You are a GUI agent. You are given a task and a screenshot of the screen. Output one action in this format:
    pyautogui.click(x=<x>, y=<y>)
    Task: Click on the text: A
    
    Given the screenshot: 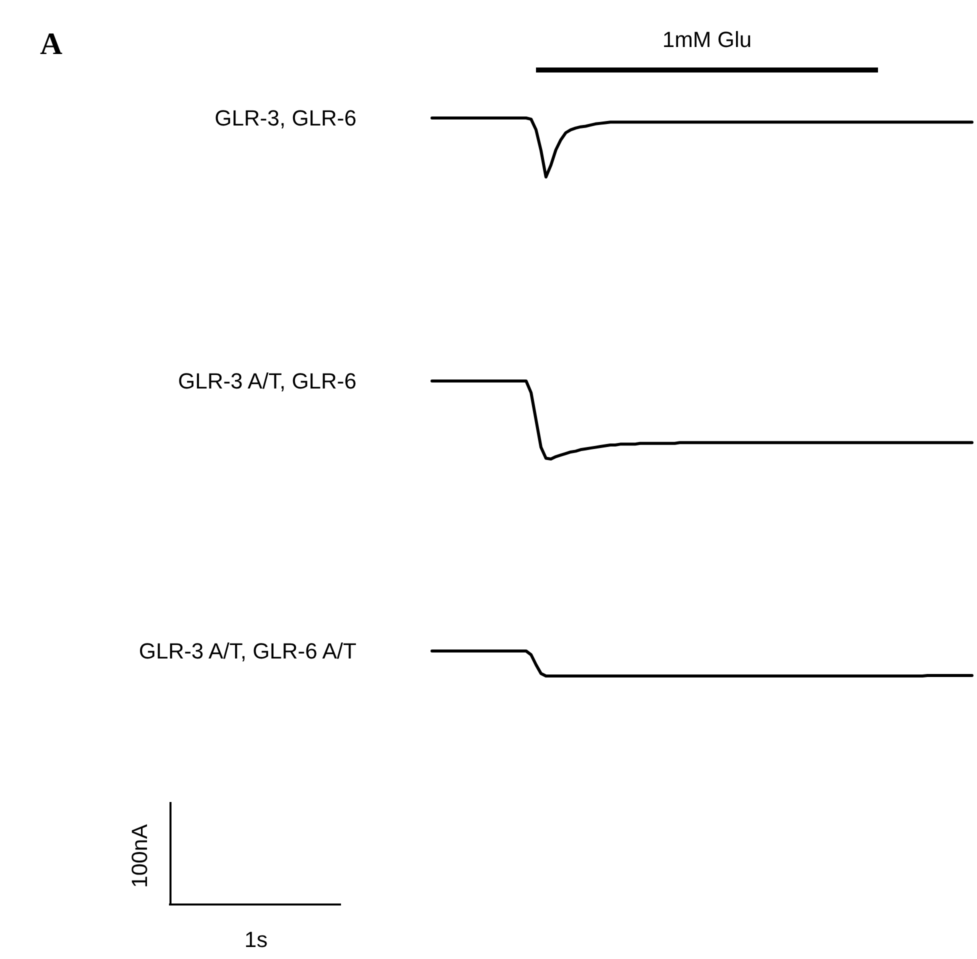 What is the action you would take?
    pyautogui.click(x=51, y=44)
    